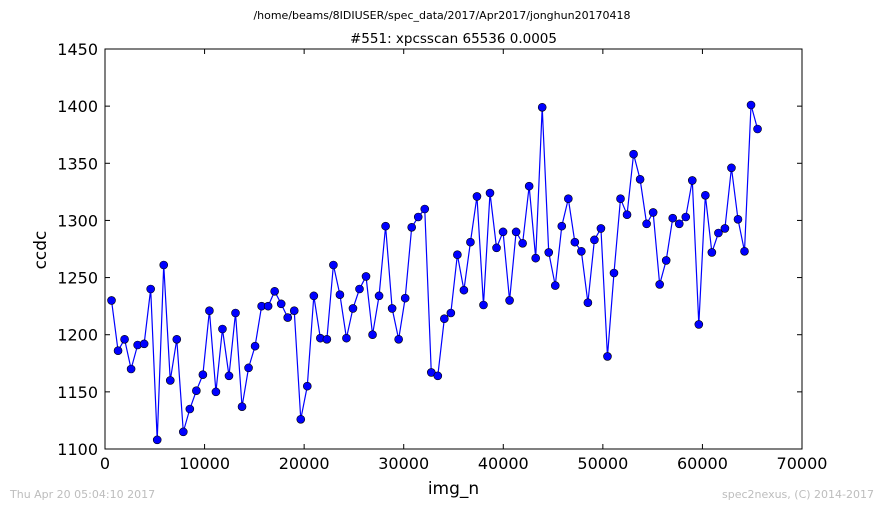  What do you see at coordinates (798, 494) in the screenshot?
I see `credit-footer: spec2nexus, (C) 2014-2017` at bounding box center [798, 494].